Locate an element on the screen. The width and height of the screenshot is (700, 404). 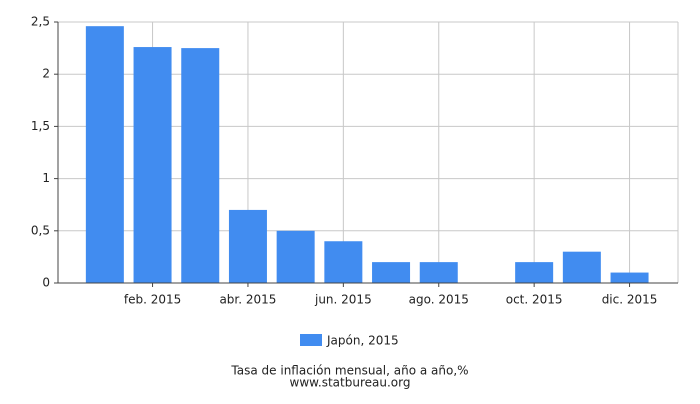
y-tick-label: 0,5 is located at coordinates (40, 230).